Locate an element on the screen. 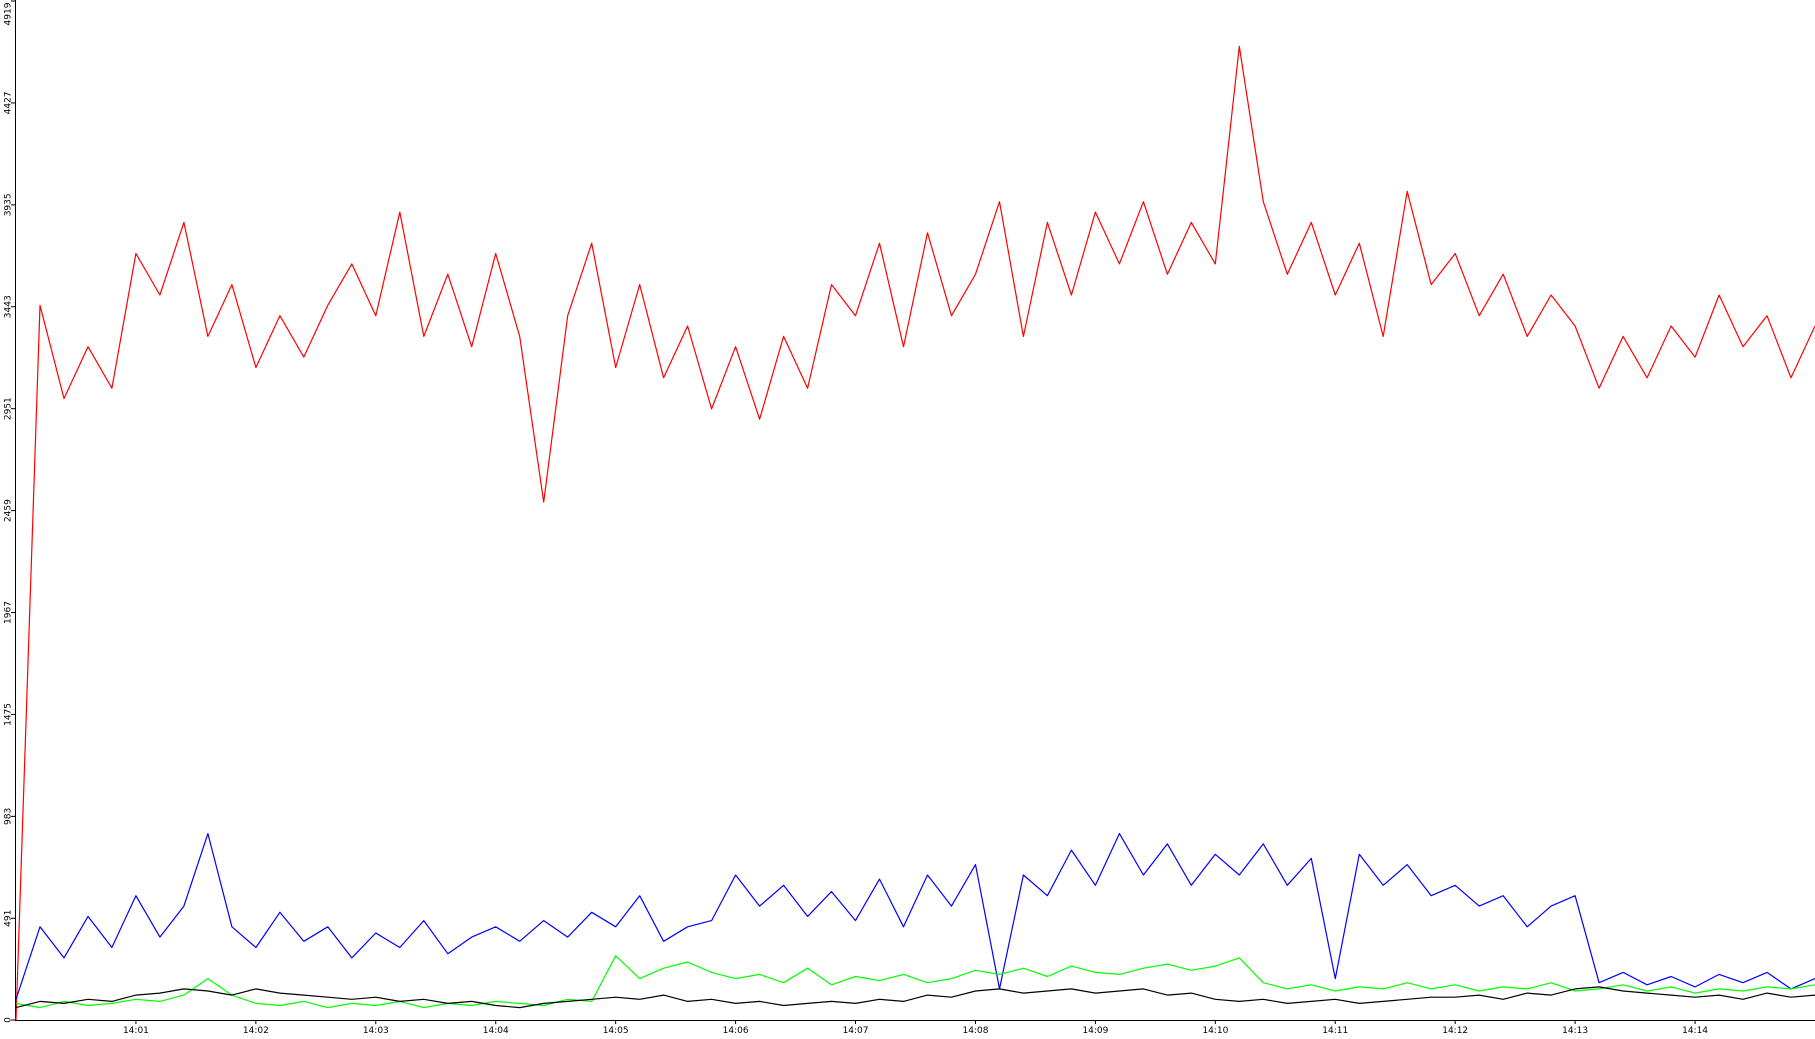 The image size is (1815, 1039). x-tick-label: 14:02 is located at coordinates (256, 1031).